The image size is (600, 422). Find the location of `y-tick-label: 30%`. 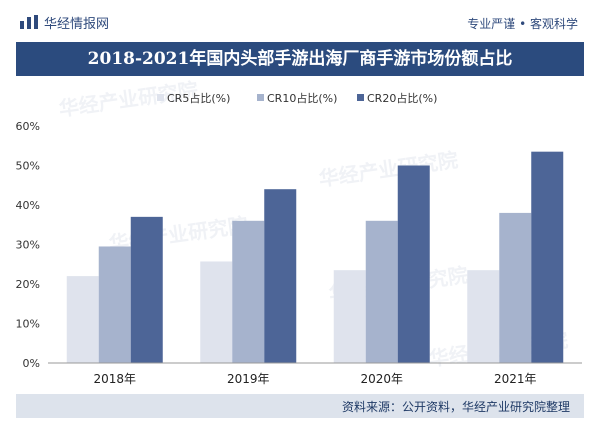

y-tick-label: 30% is located at coordinates (28, 245).